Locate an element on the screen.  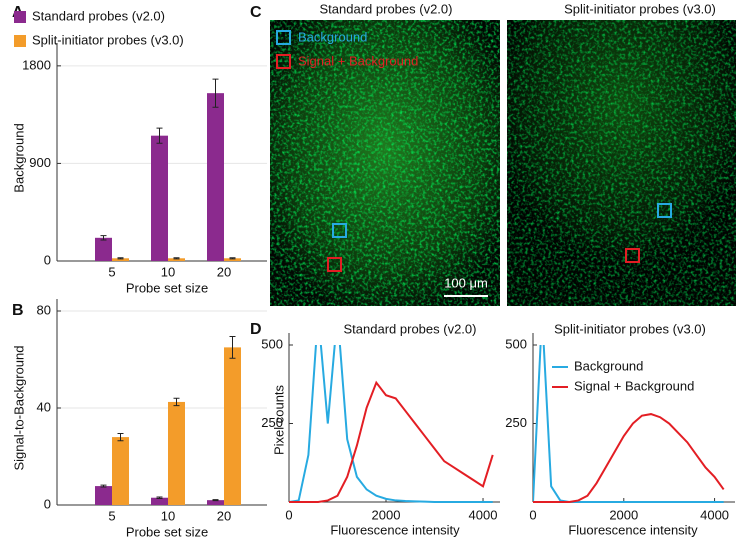
image-title: Standard probes (v2.0) is located at coordinates (386, 8).